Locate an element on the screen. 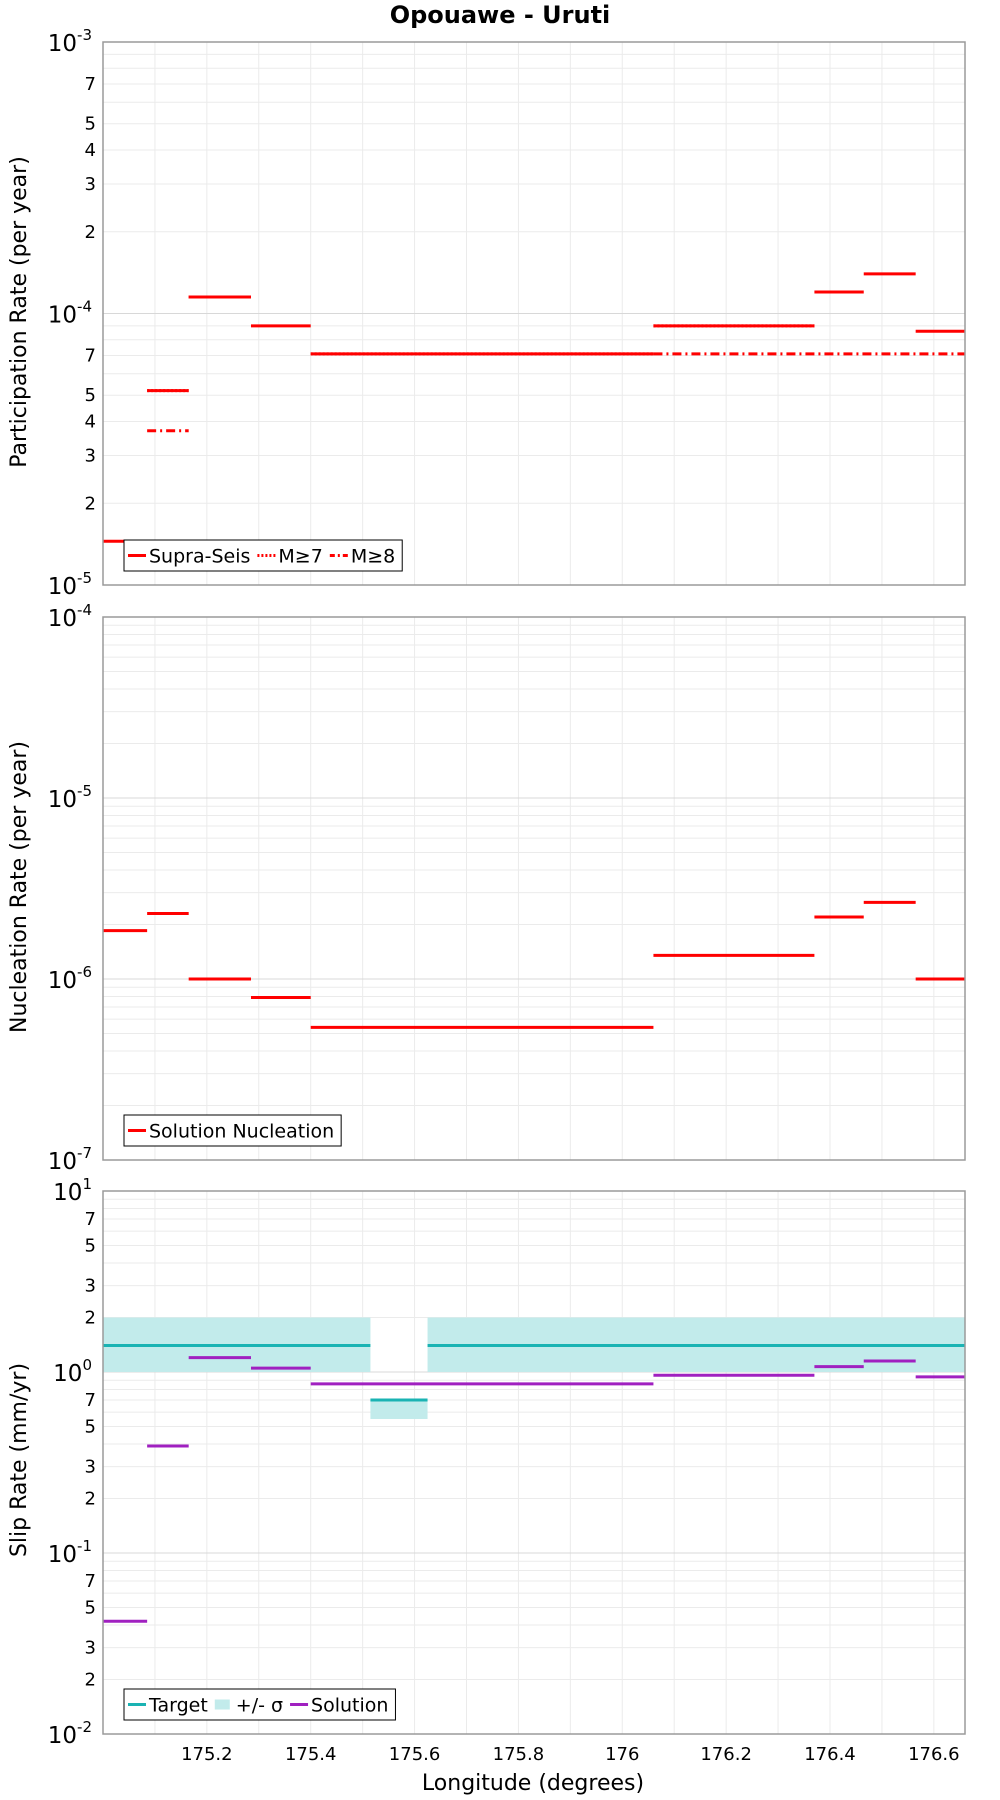  x-tick-label: 175.6 is located at coordinates (415, 1754).